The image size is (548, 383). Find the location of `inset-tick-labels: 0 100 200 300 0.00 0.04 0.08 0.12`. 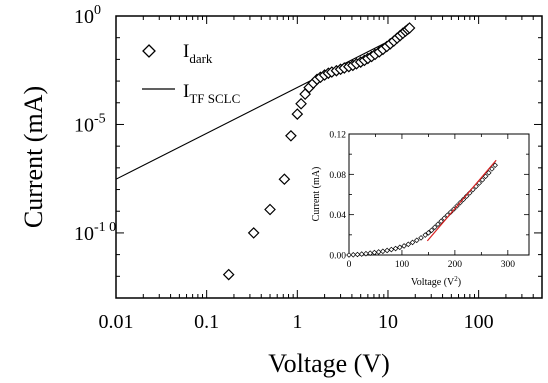

inset-tick-labels: 0 100 200 300 0.00 0.04 0.08 0.12 is located at coordinates (422, 201).